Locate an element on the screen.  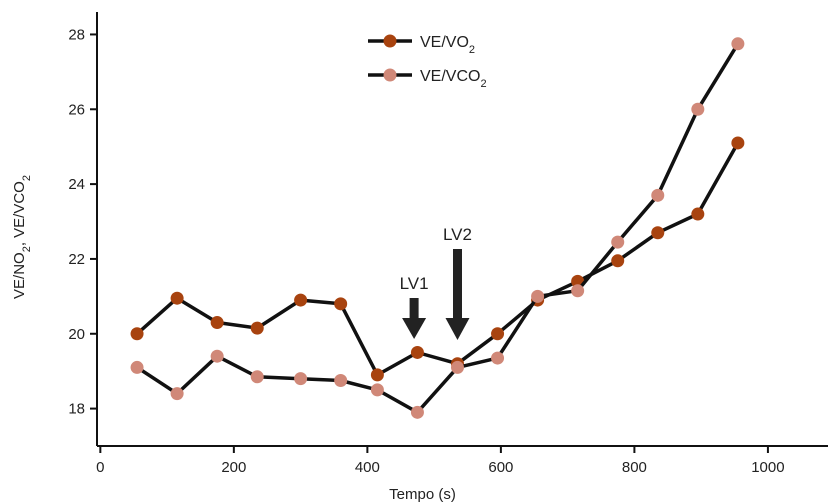
x-tick-label: 800 is located at coordinates (634, 467).